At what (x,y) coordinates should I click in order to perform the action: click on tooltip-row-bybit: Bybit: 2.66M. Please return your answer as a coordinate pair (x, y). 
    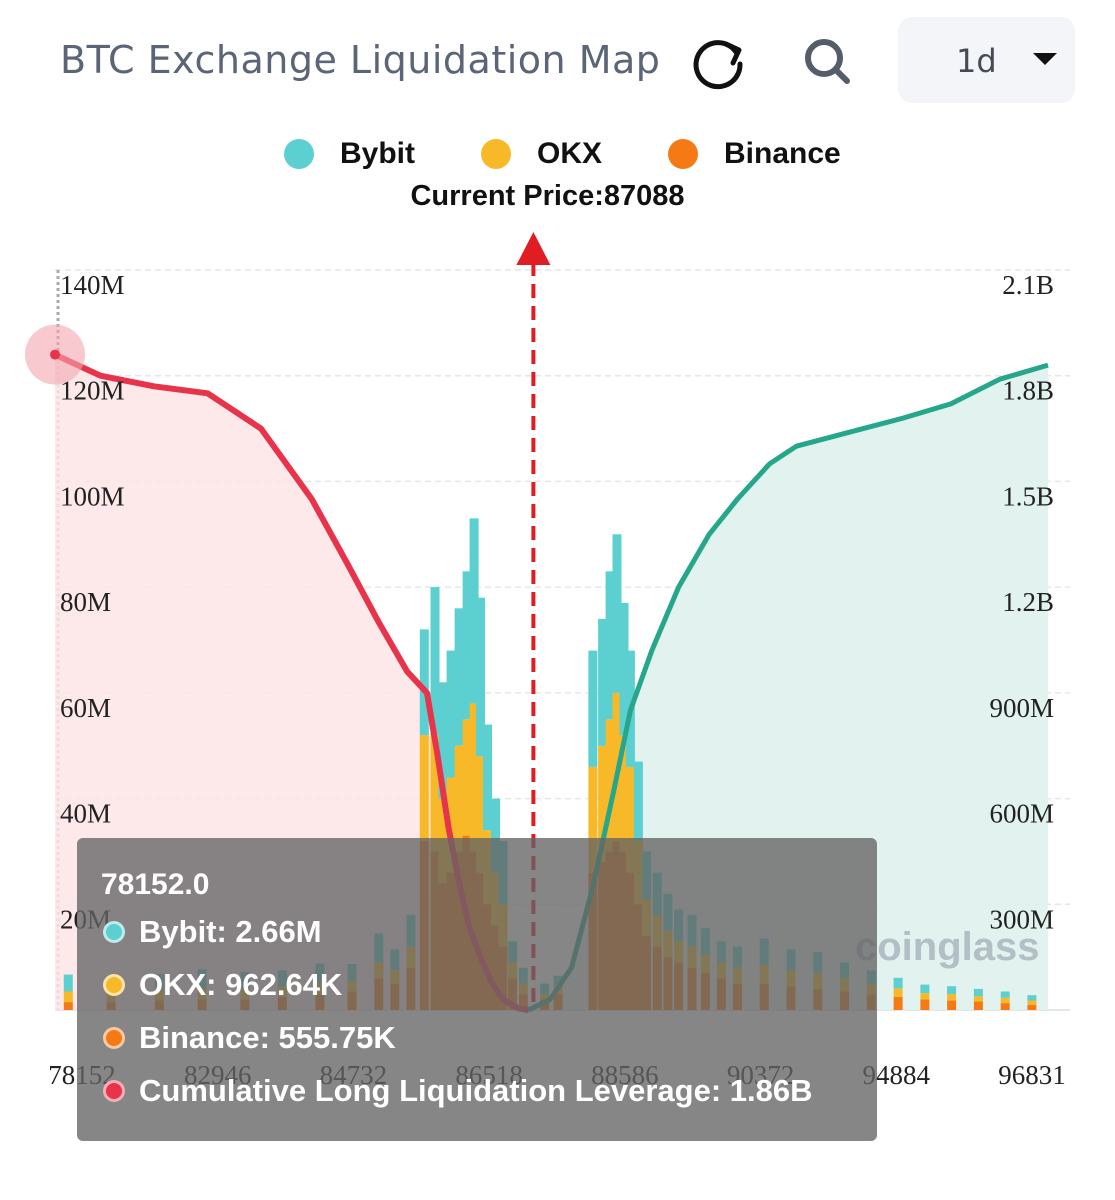
    Looking at the image, I should click on (212, 932).